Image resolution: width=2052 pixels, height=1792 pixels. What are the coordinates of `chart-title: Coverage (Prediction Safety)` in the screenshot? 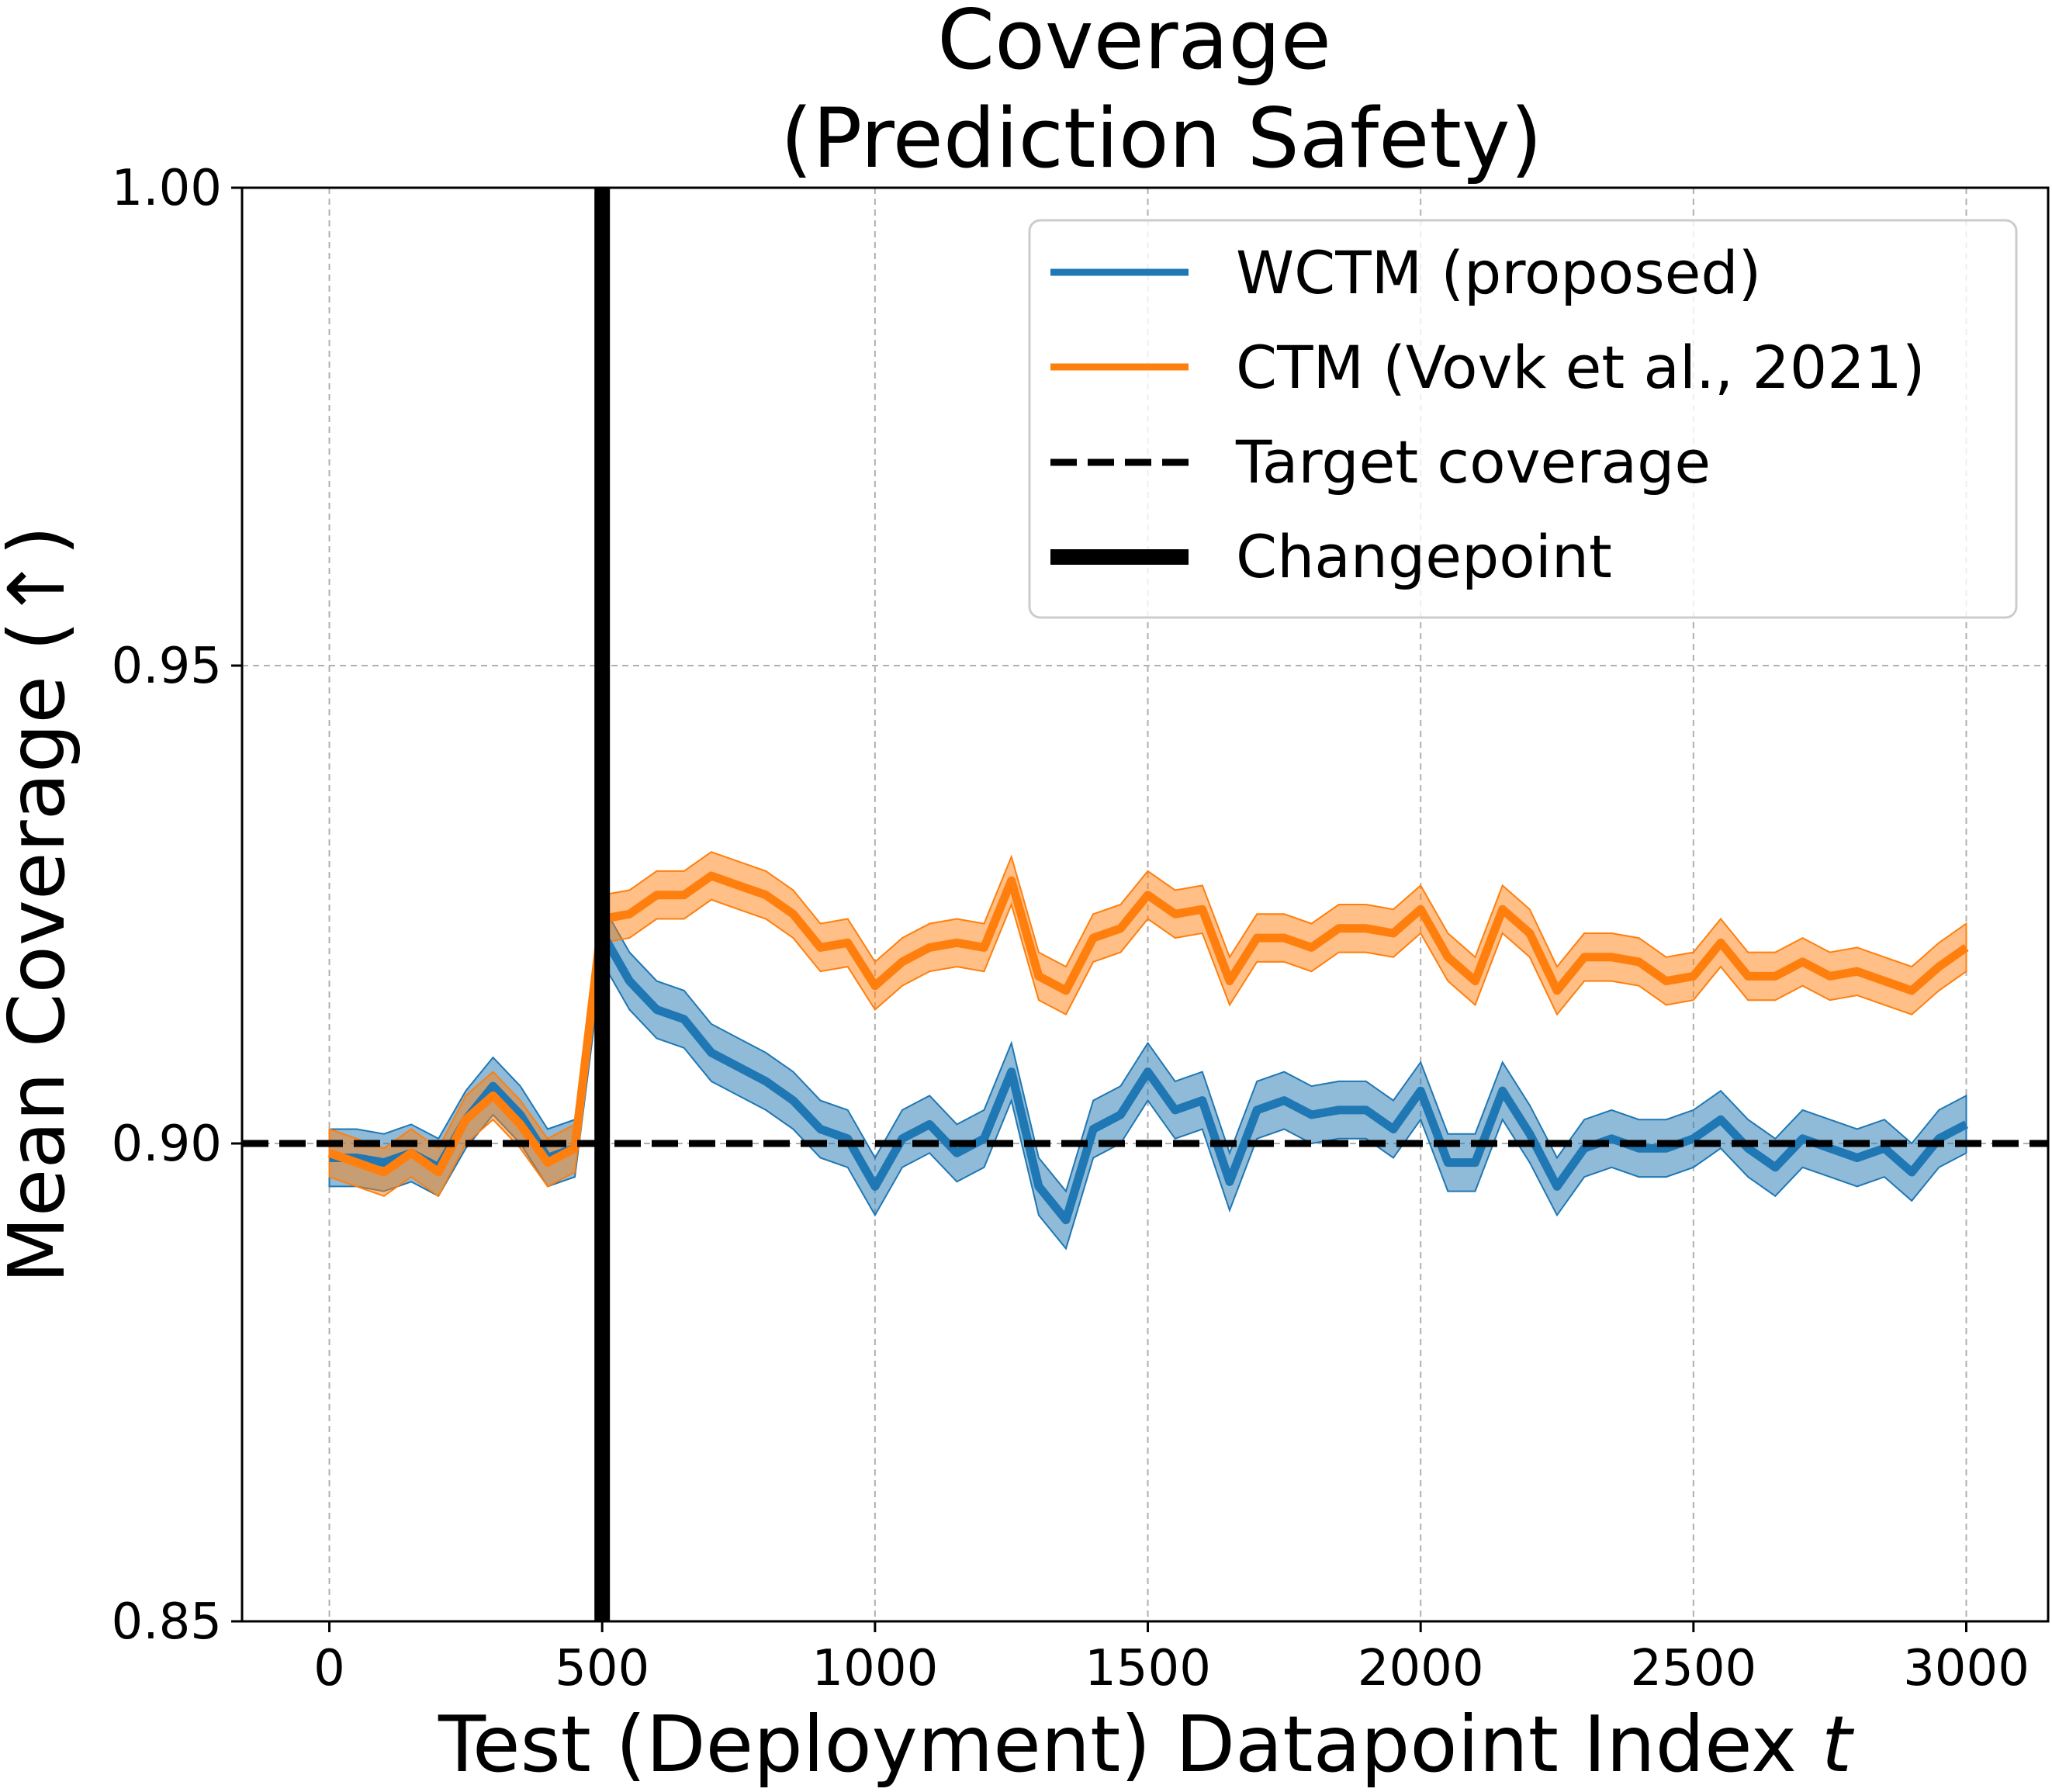 It's located at (1161, 93).